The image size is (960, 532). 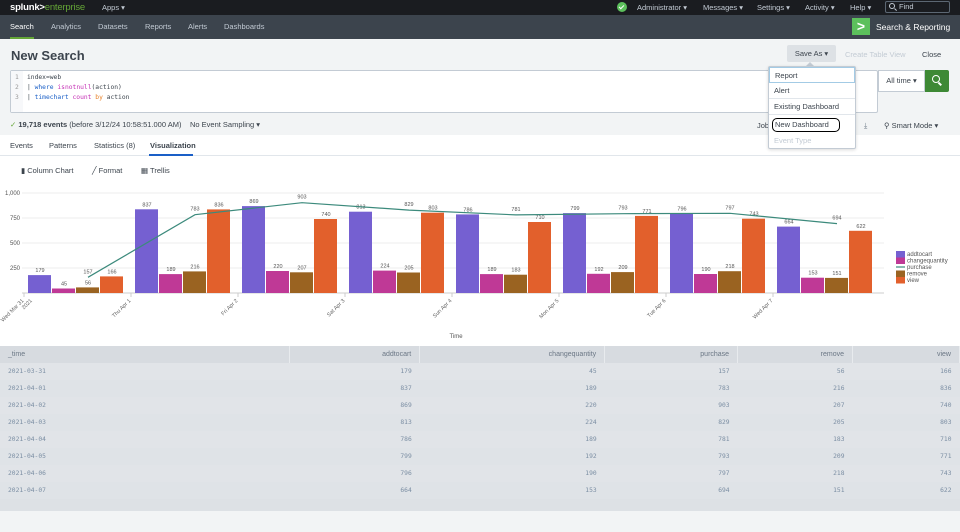 What do you see at coordinates (906, 422) in the screenshot?
I see `table-cell-view: 803` at bounding box center [906, 422].